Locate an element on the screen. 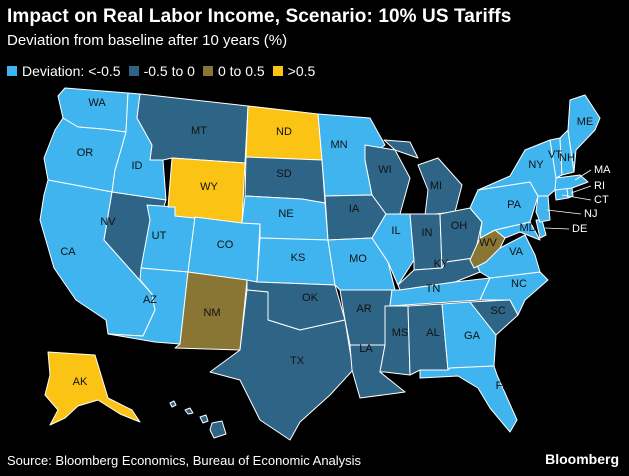 The width and height of the screenshot is (629, 476). state-label-vt: VT is located at coordinates (555, 155).